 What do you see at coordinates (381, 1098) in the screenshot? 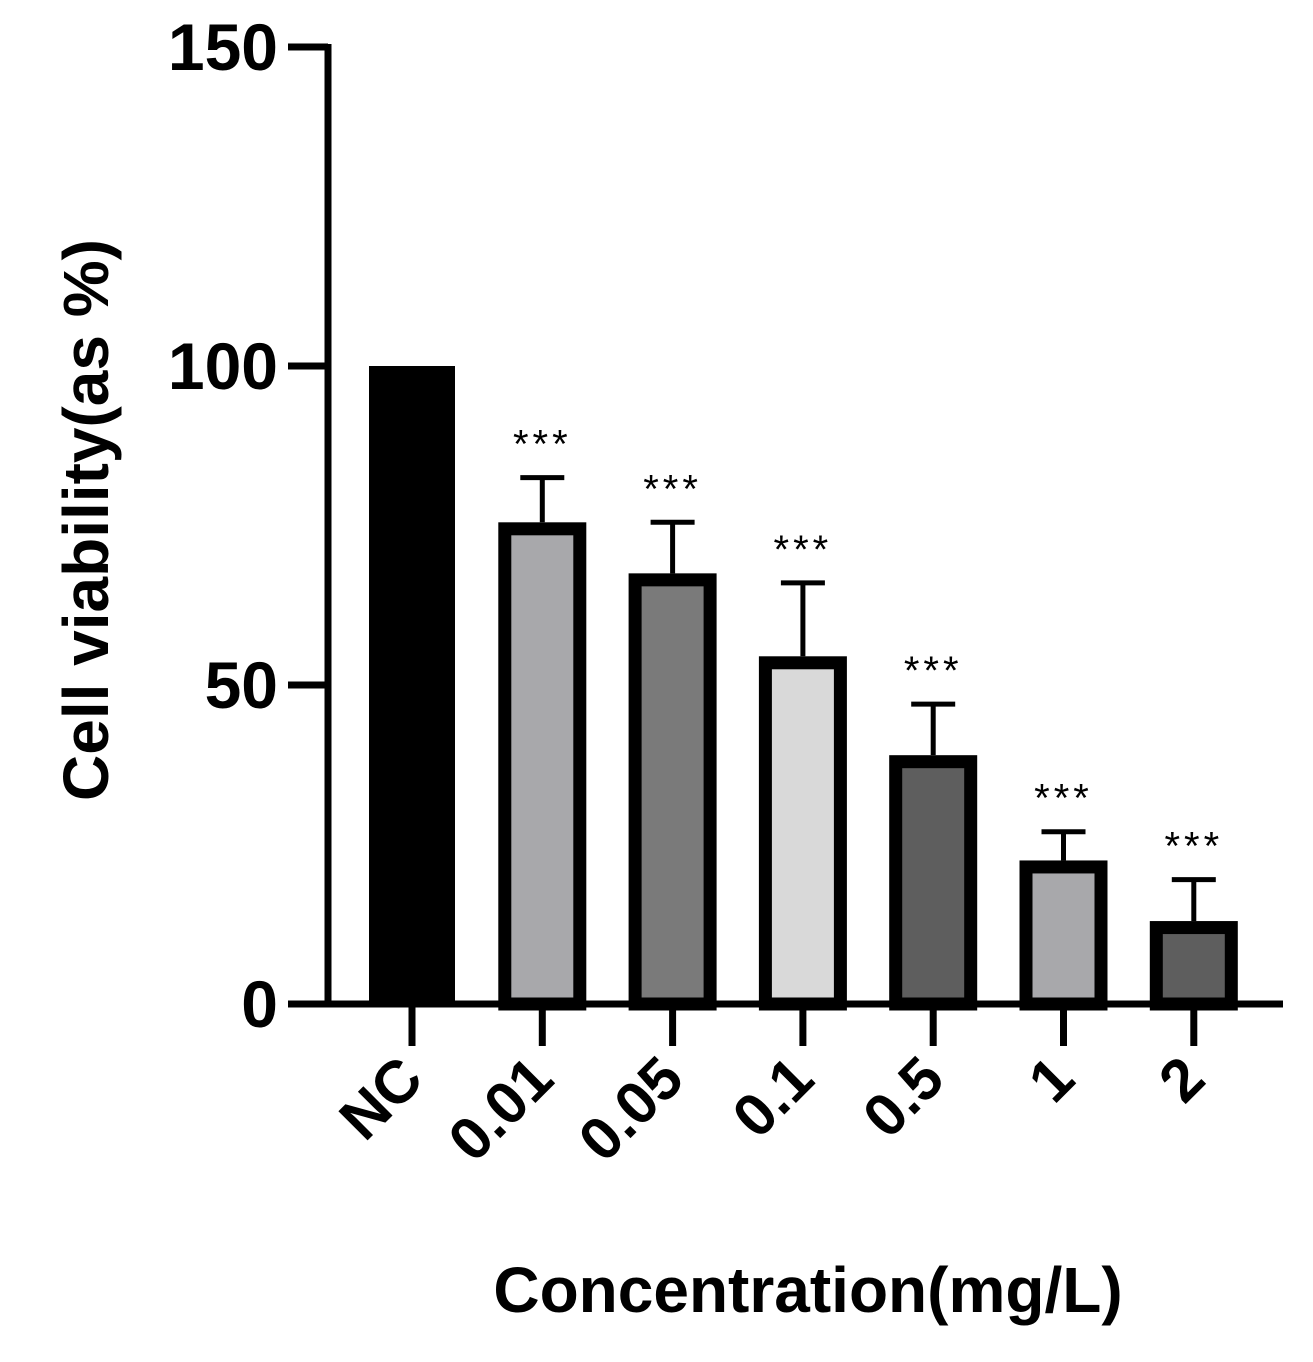
I see `x-tick-label: NC` at bounding box center [381, 1098].